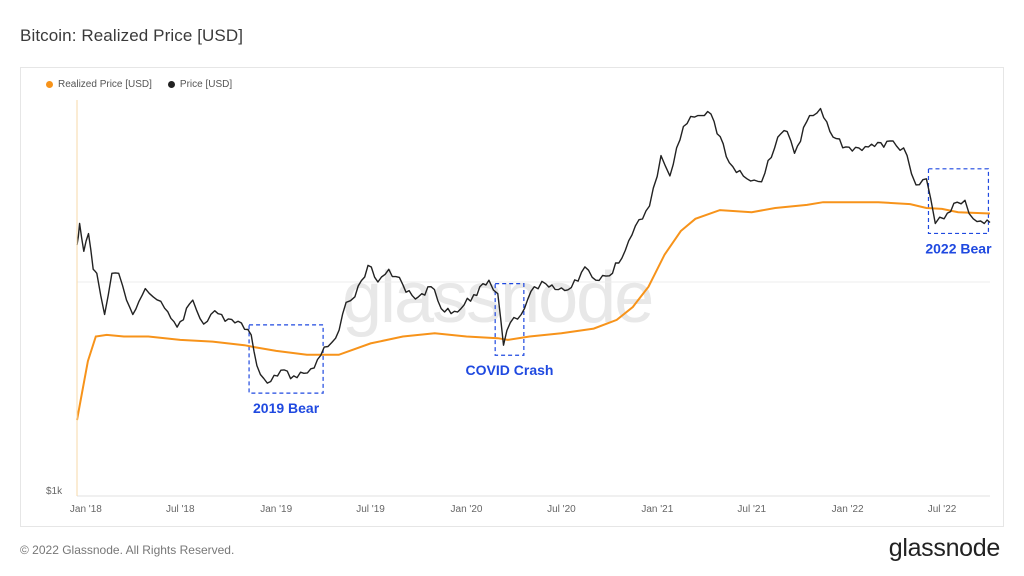  Describe the element at coordinates (286, 408) in the screenshot. I see `annotation-label: 2019 Bear` at that location.